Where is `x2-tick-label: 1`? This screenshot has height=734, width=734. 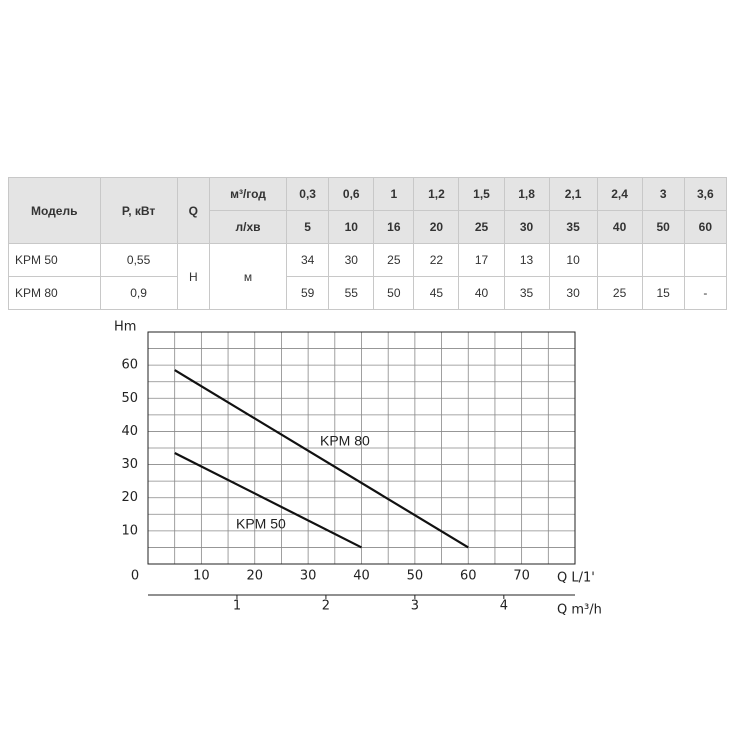 x2-tick-label: 1 is located at coordinates (237, 606).